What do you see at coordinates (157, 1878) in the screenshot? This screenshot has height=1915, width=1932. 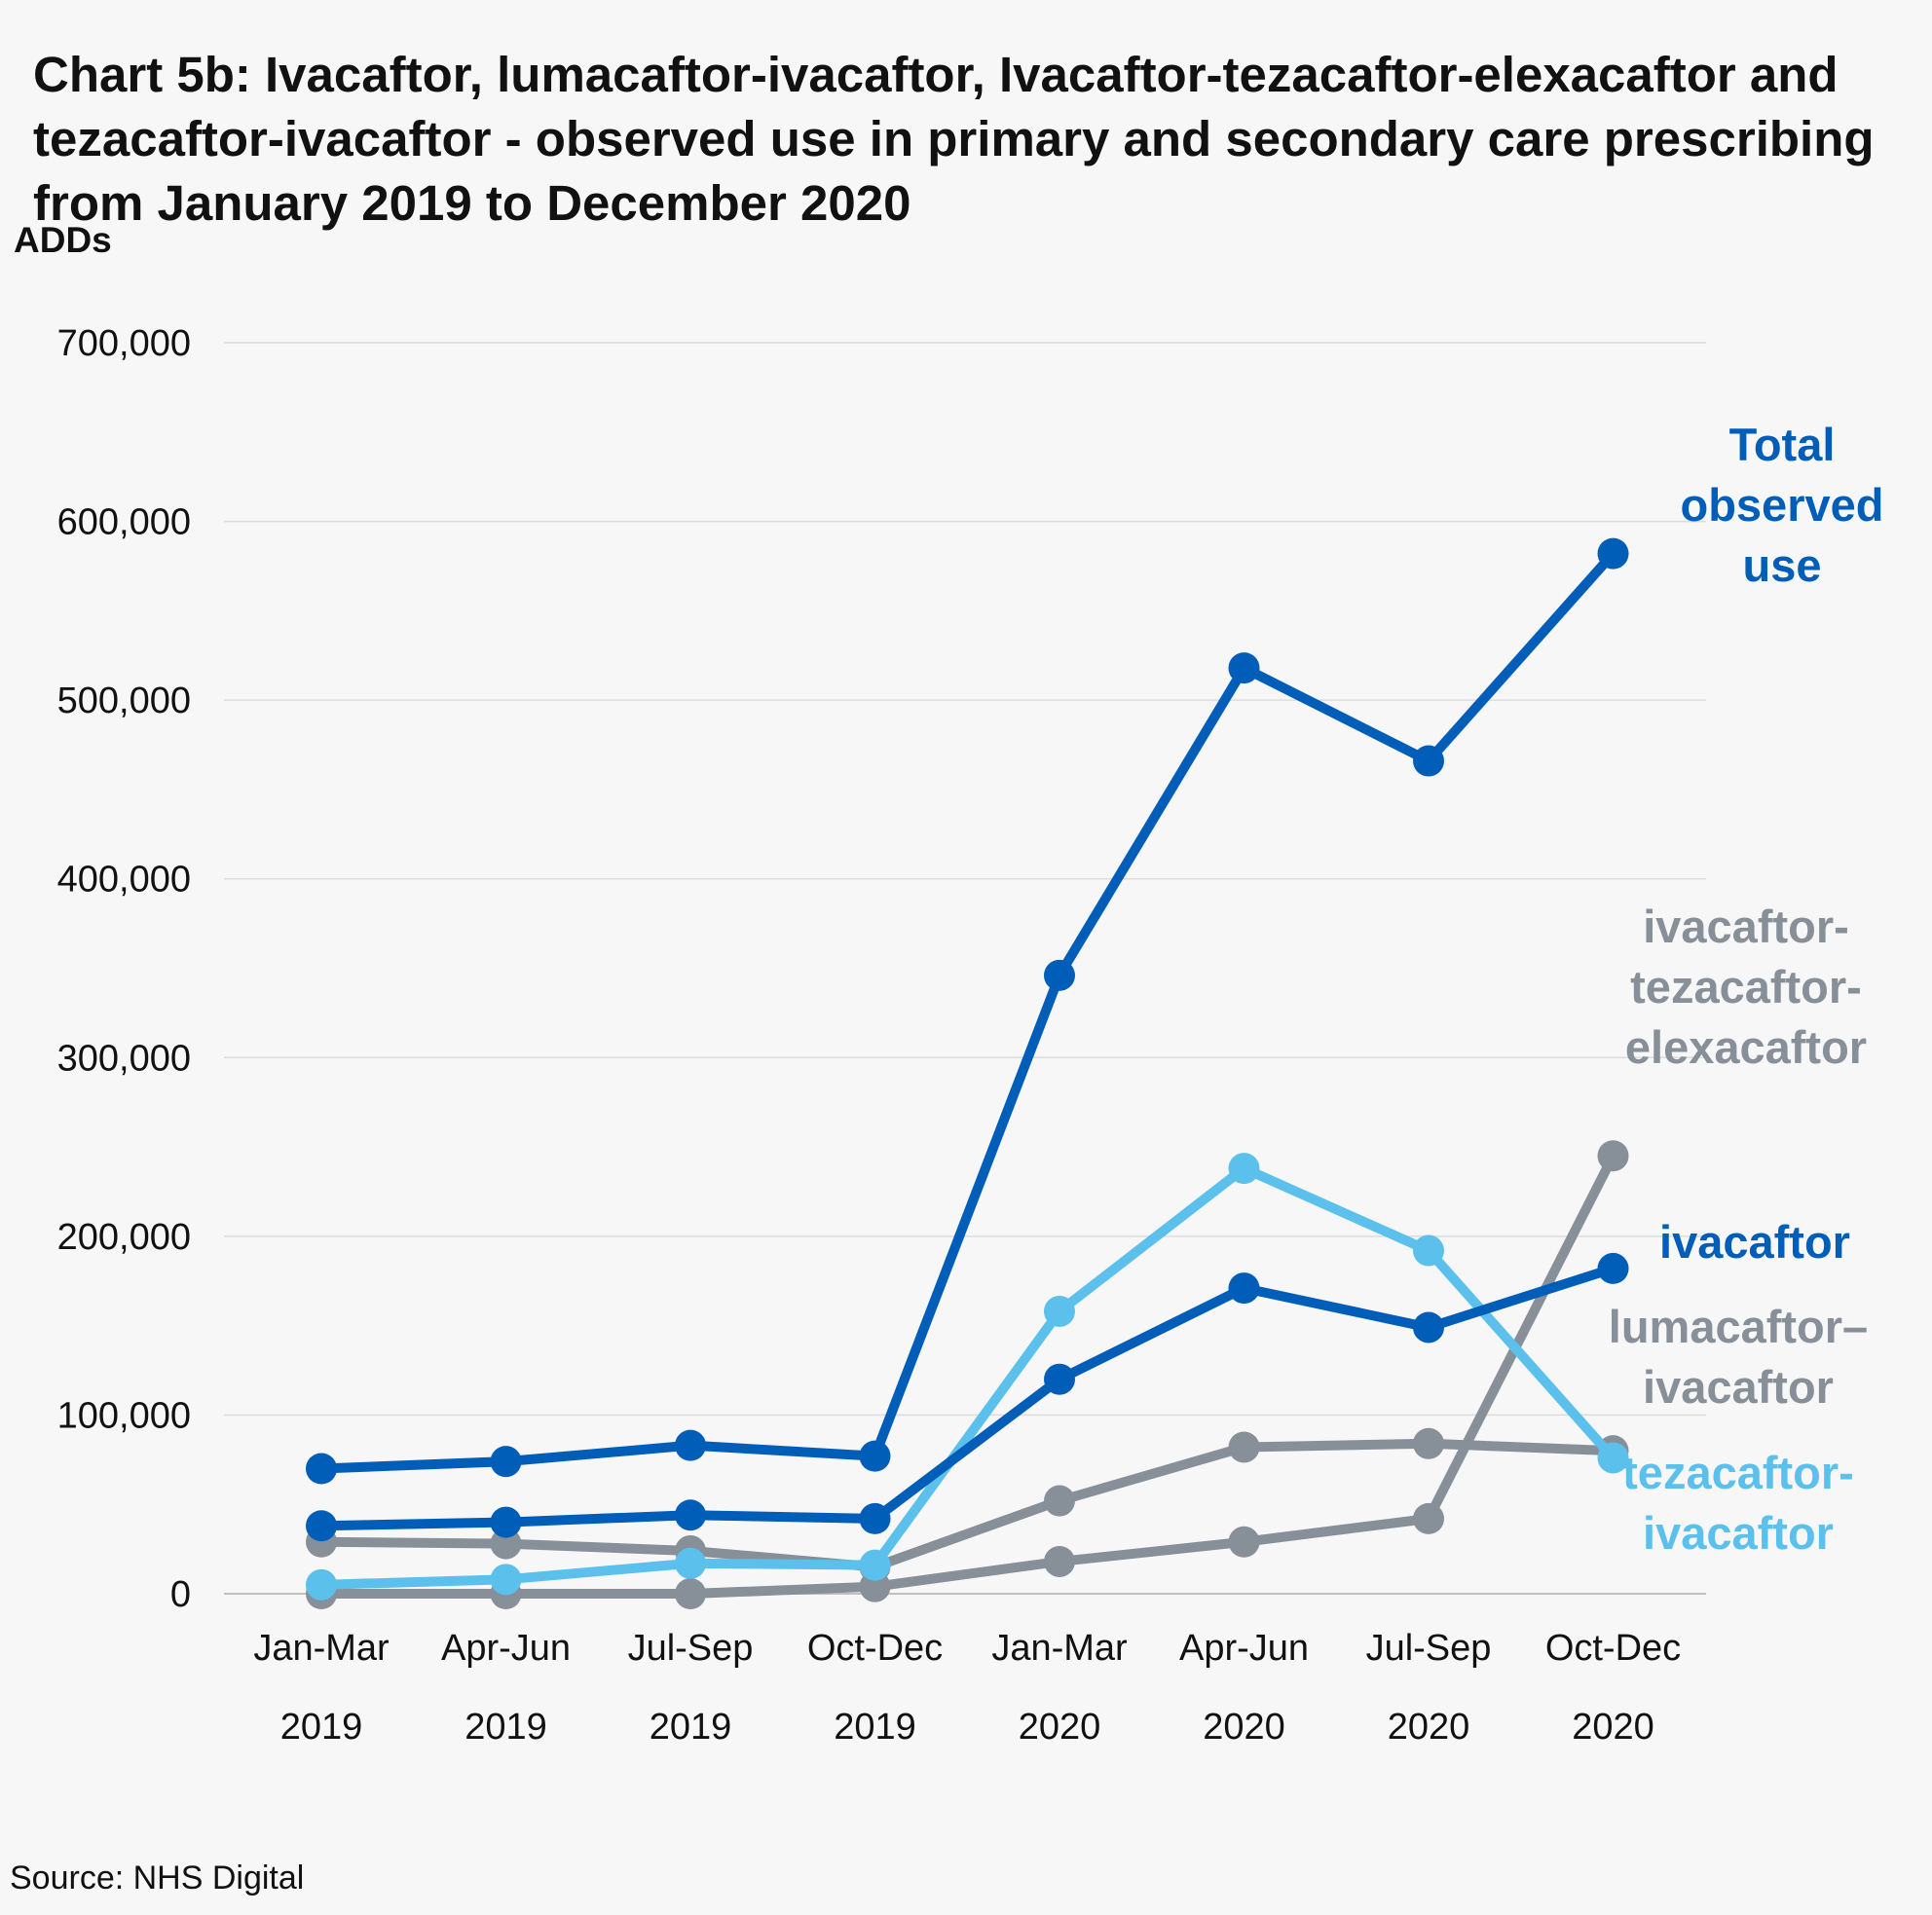 I see `source-note: Source: NHS Digital` at bounding box center [157, 1878].